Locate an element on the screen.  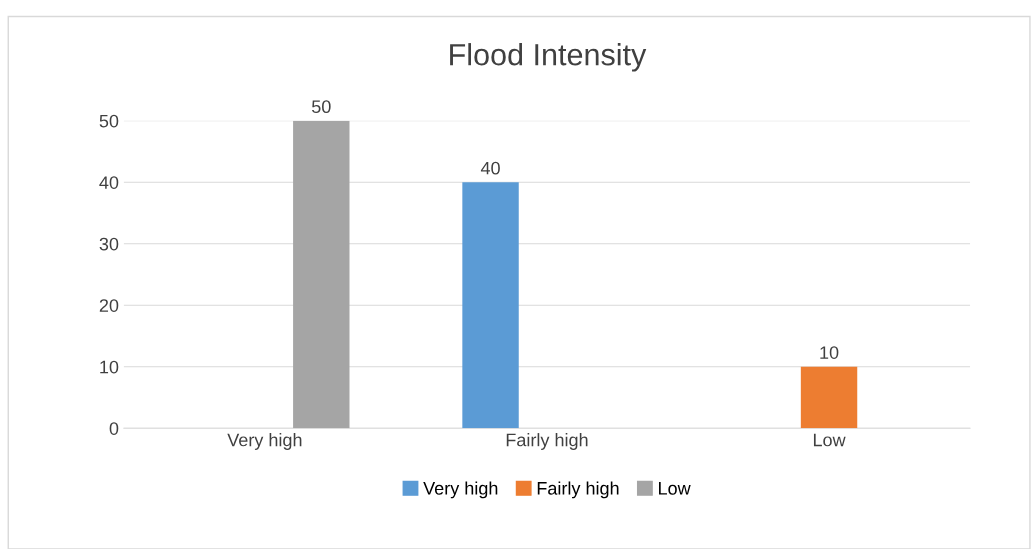
legend-label: Fairly high is located at coordinates (578, 490).